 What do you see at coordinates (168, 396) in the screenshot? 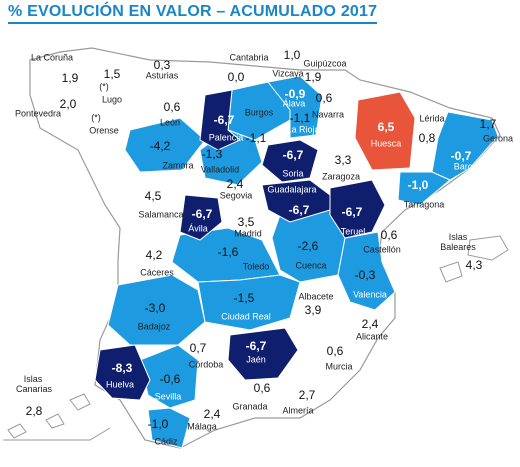
I see `province-name: Sevilla` at bounding box center [168, 396].